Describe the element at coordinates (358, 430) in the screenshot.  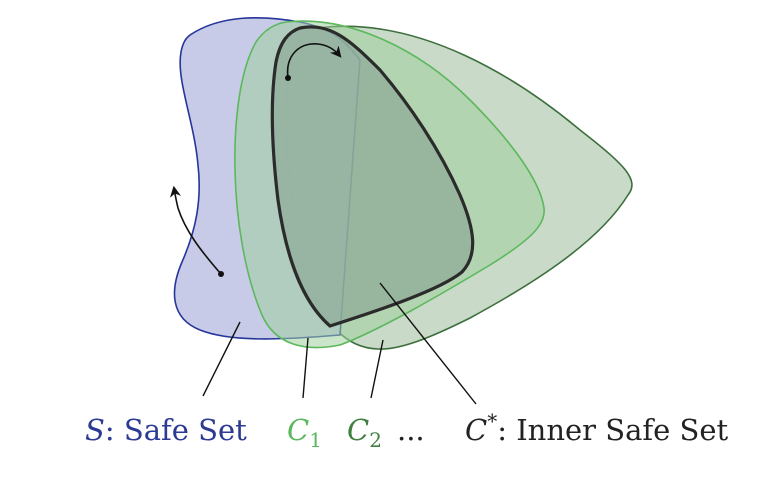
I see `c2-symbol: C` at that location.